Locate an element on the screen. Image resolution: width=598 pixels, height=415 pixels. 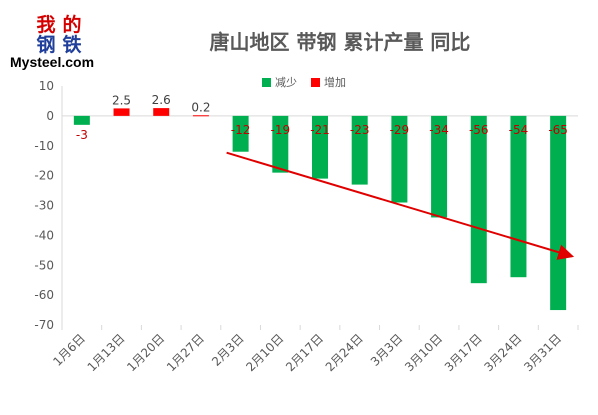
mysteel-logo: 我 的 钢 铁 Mysteel.com is located at coordinates (65, 44).